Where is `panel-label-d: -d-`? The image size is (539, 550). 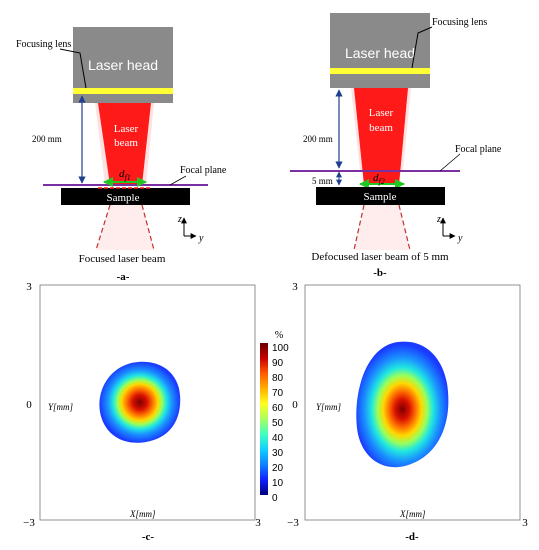 panel-label-d: -d- is located at coordinates (412, 537).